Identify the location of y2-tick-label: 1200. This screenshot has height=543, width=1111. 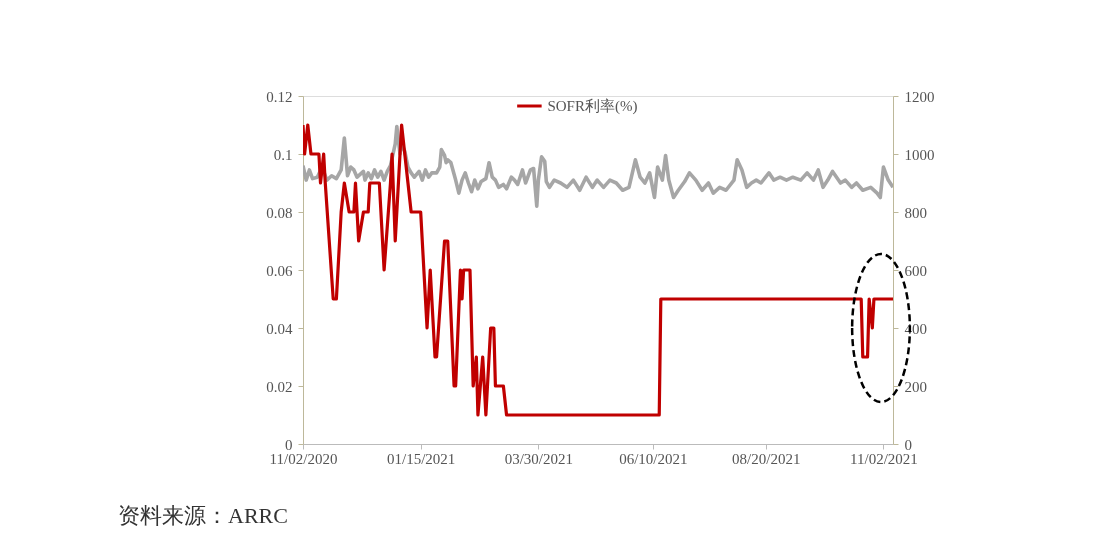
(919, 96).